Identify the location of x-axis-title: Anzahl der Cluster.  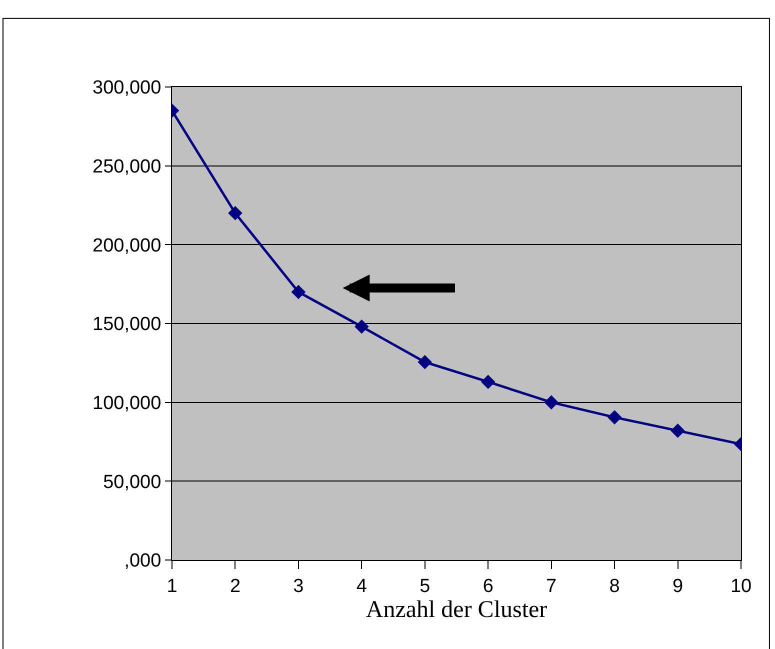
(457, 610).